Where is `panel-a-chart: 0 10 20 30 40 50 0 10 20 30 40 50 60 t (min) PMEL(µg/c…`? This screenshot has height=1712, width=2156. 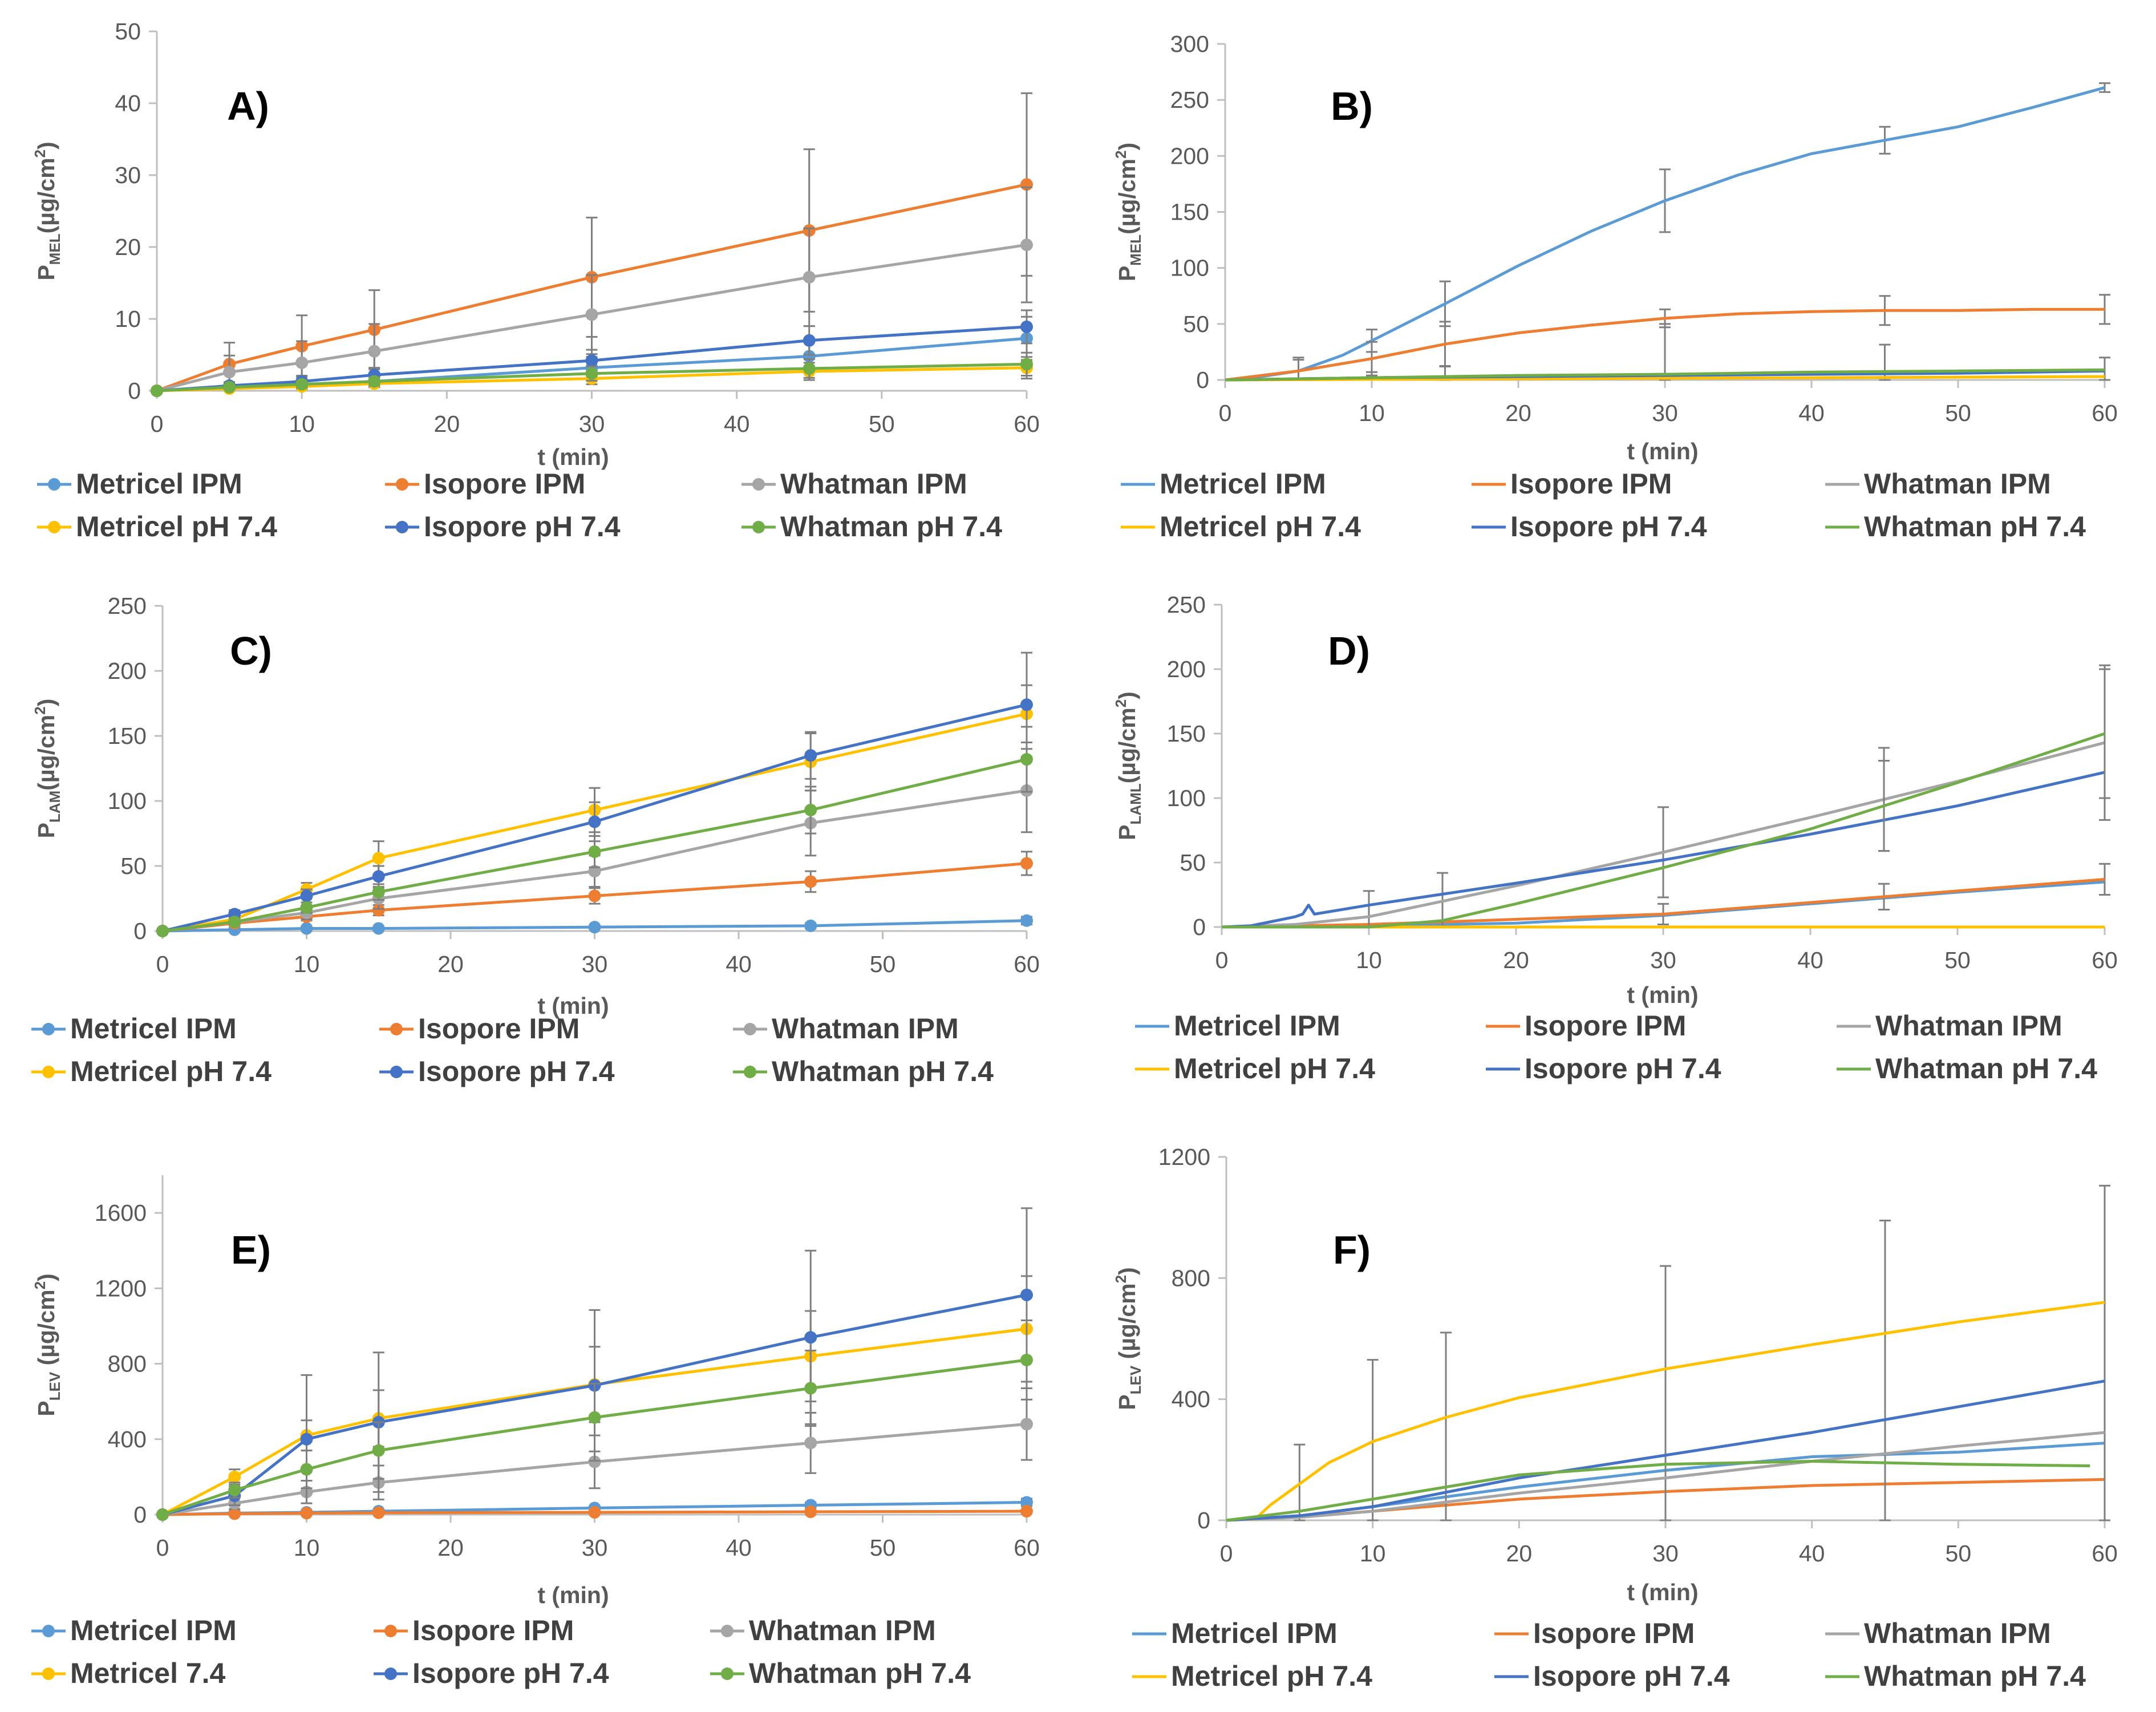 panel-a-chart: 0 10 20 30 40 50 0 10 20 30 40 50 60 t (min) PMEL(µg/c… is located at coordinates (535, 280).